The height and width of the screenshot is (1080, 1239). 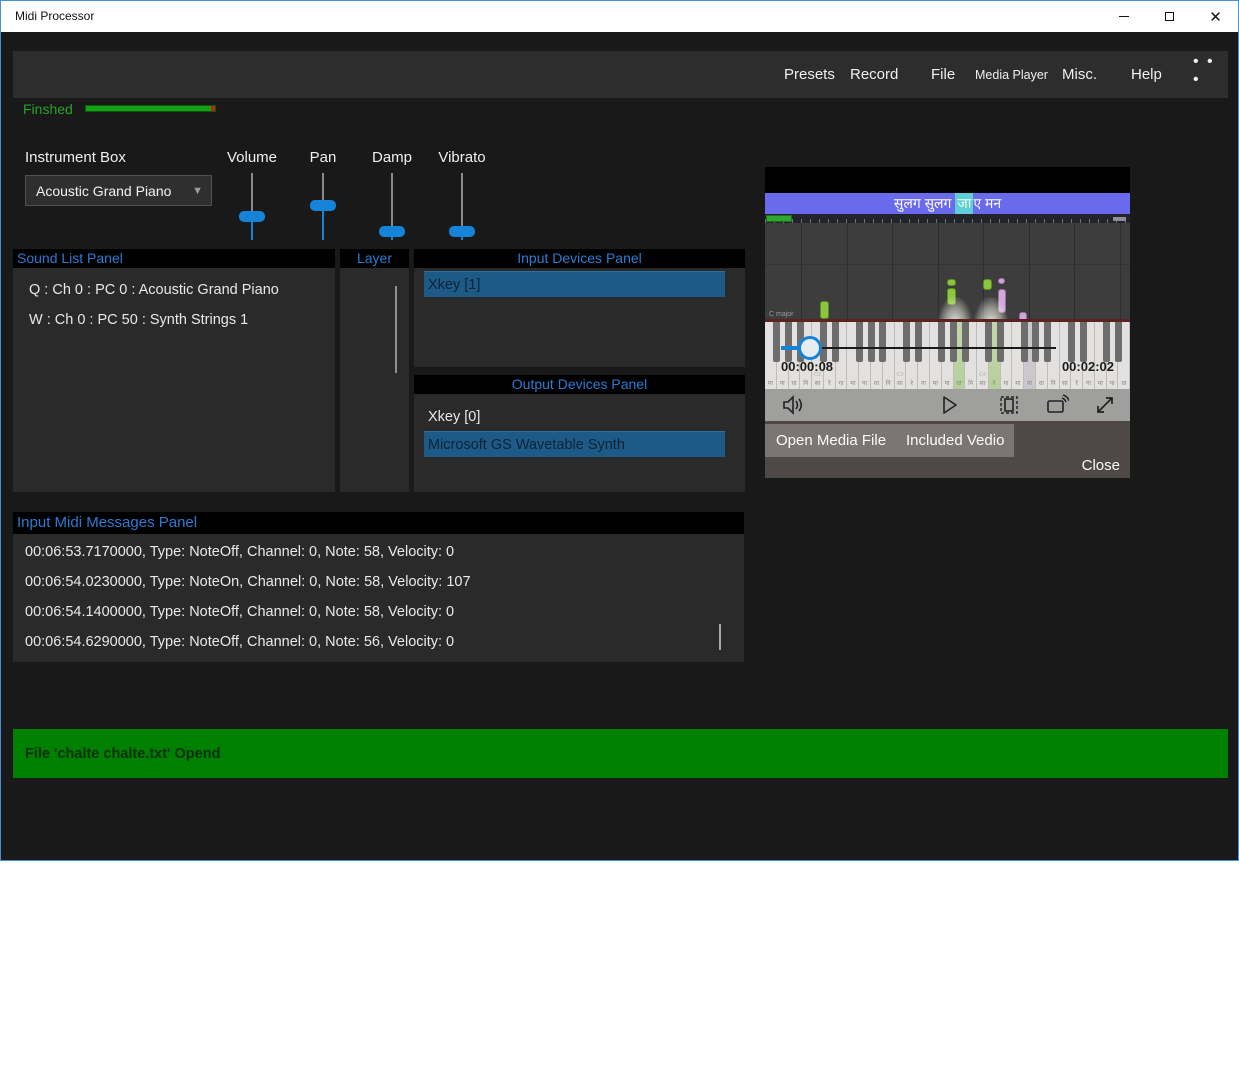 What do you see at coordinates (454, 417) in the screenshot?
I see `device-item: Xkey [0]` at bounding box center [454, 417].